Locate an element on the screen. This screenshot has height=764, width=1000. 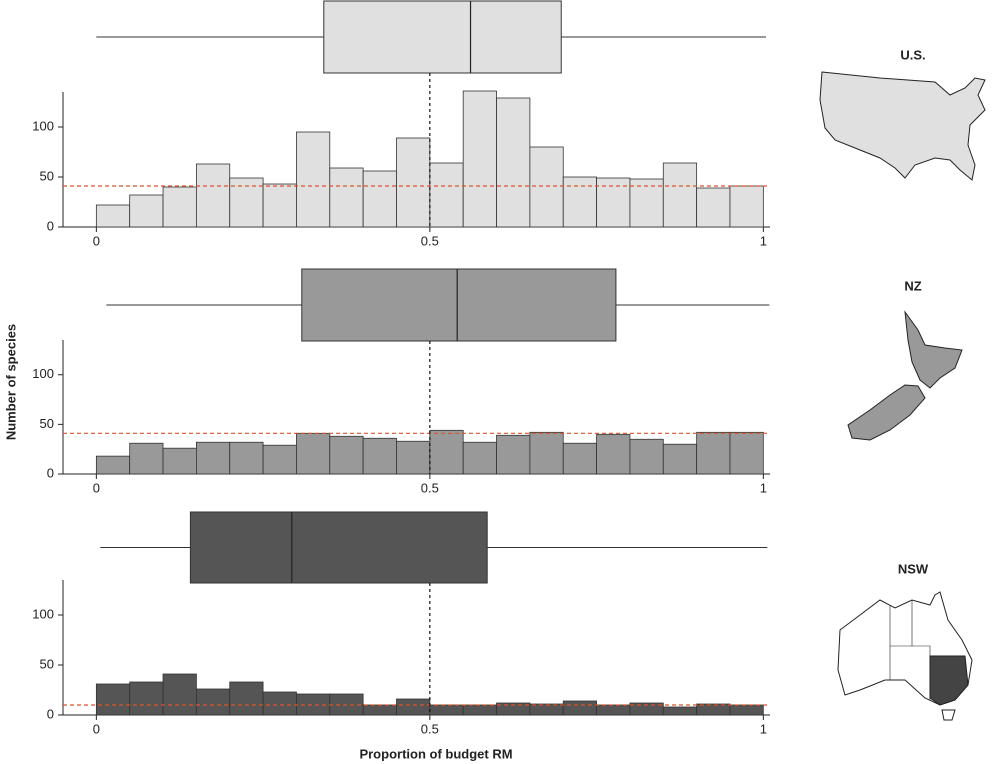
y-axis-label: Number of species is located at coordinates (10, 382).